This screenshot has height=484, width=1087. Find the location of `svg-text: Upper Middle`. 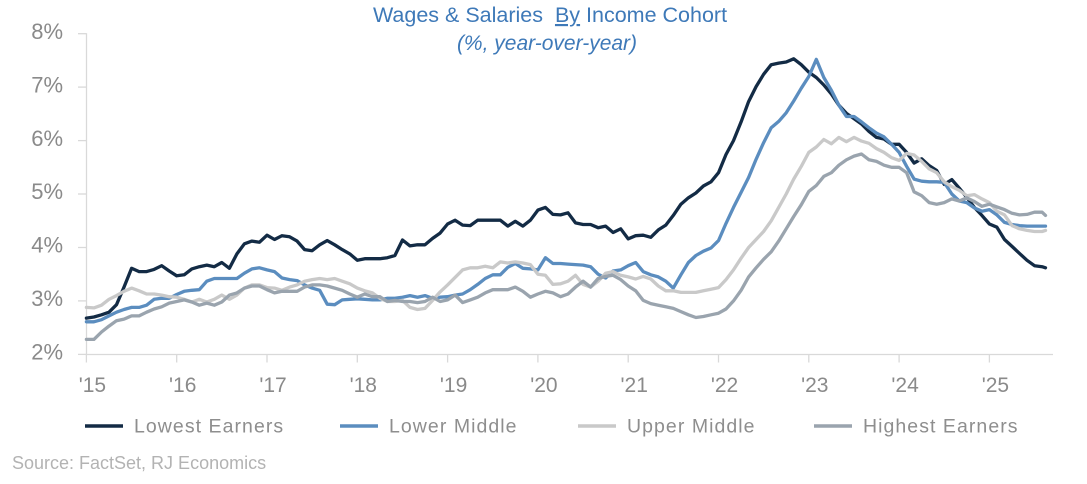

svg-text: Upper Middle is located at coordinates (691, 427).